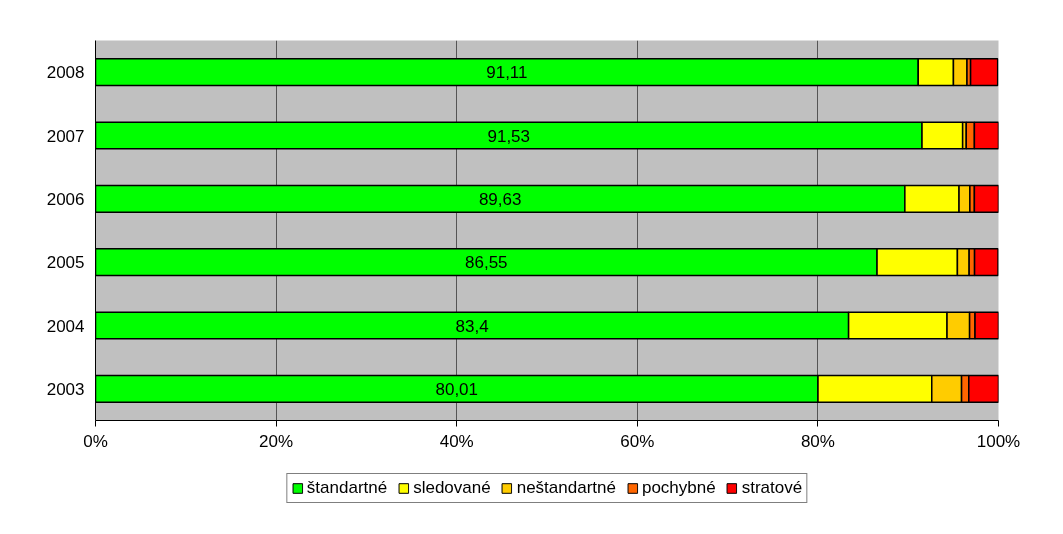  I want to click on legend-label: sledované, so click(452, 488).